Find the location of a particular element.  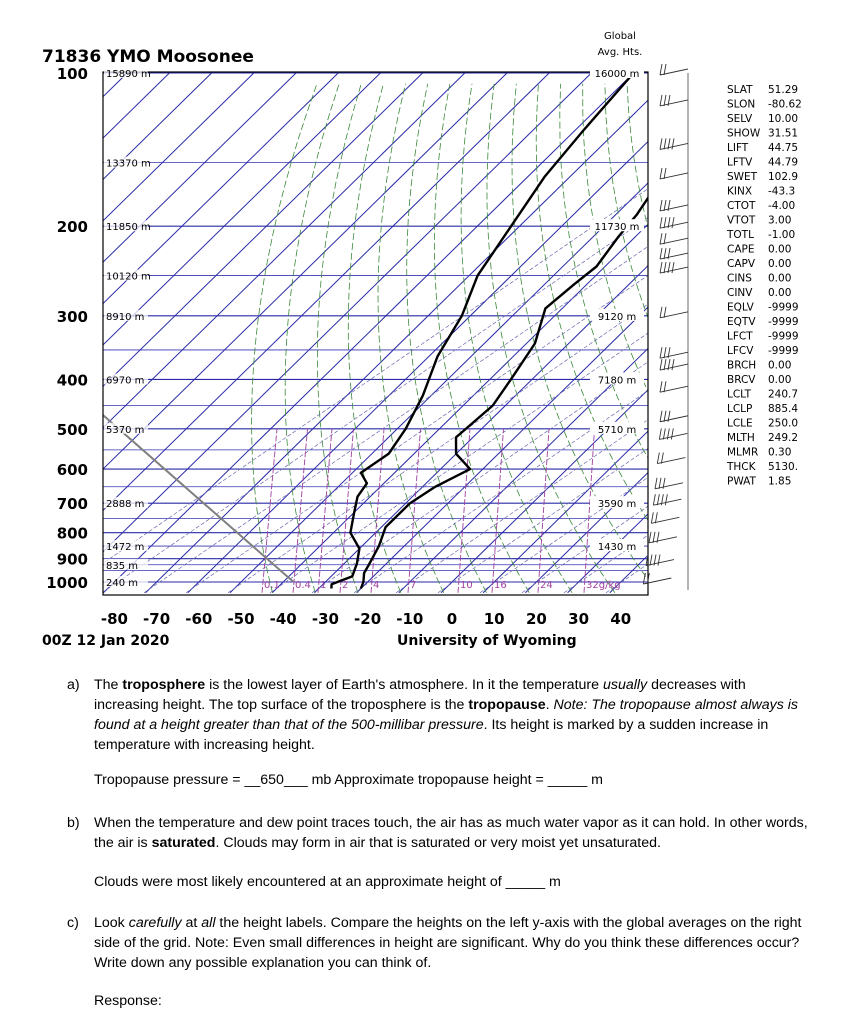

mixing-ratio-label: 1 is located at coordinates (323, 585).